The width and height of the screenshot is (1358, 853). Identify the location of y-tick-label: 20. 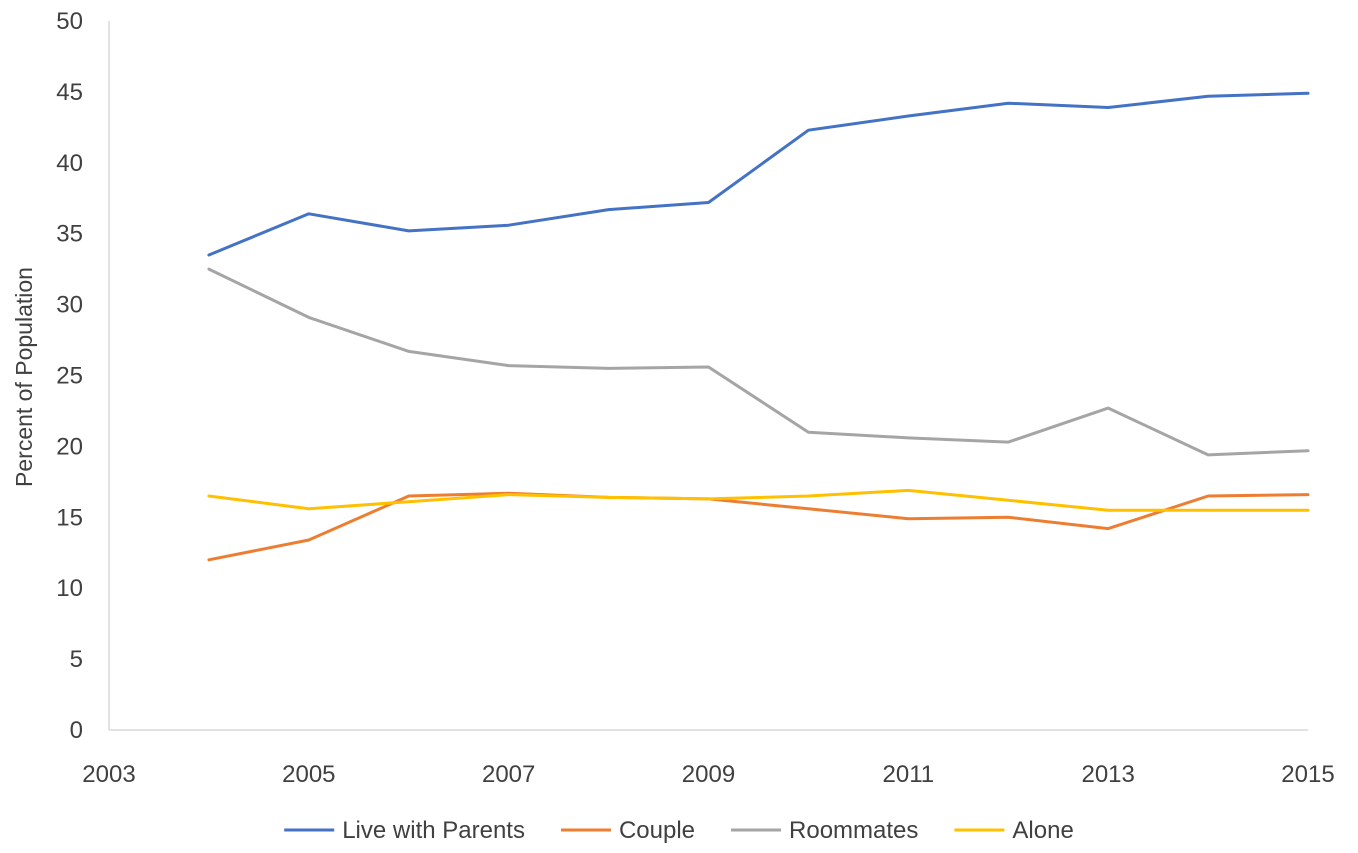
(69, 446).